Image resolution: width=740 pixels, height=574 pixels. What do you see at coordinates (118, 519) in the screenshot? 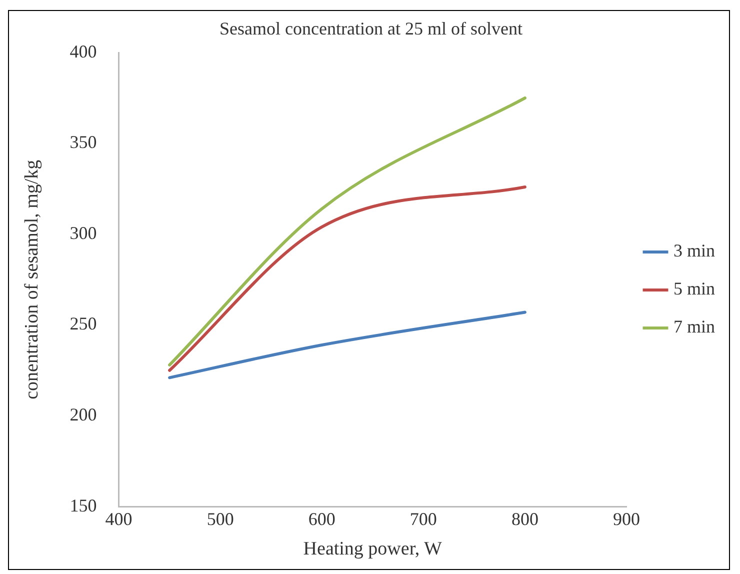
I see `x-tick-label: 400` at bounding box center [118, 519].